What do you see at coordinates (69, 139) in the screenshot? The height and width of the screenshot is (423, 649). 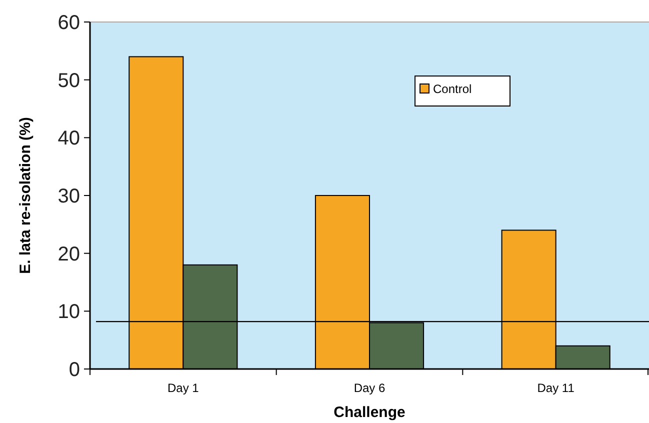 I see `y-tick-label: 40` at bounding box center [69, 139].